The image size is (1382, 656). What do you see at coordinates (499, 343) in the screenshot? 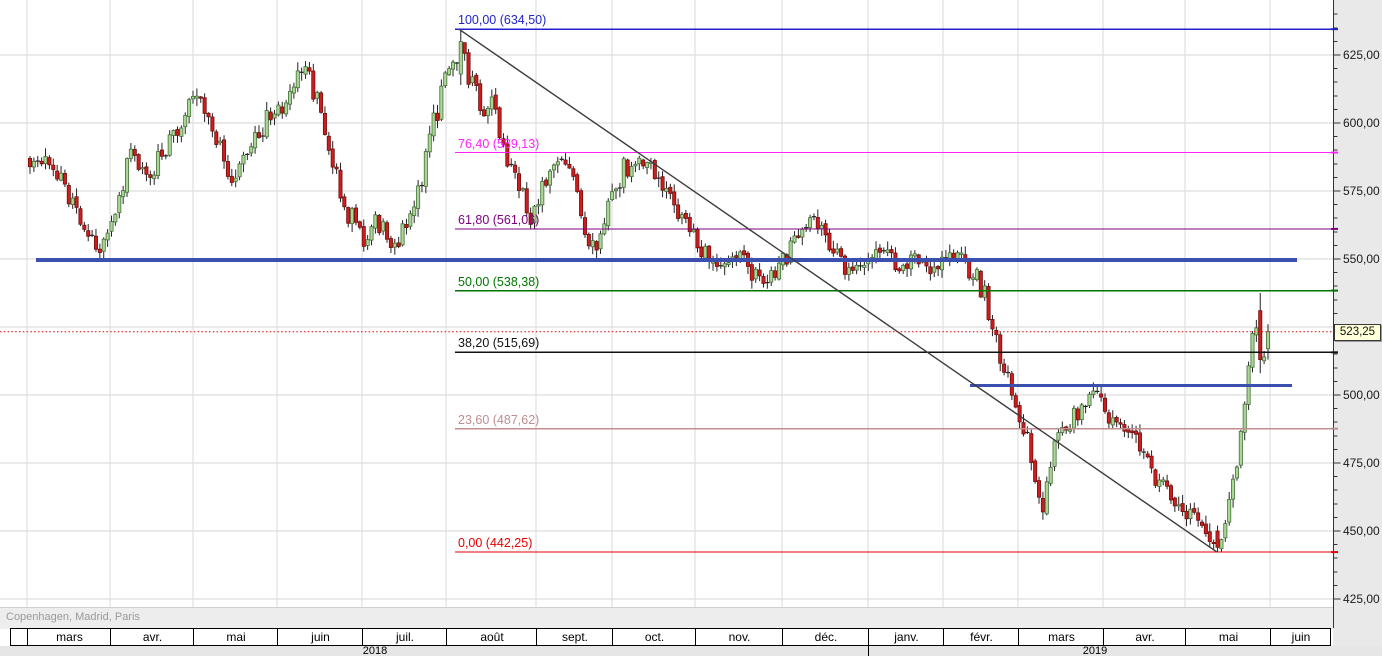
I see `fib-level-label: 38,20 (515,69)` at bounding box center [499, 343].